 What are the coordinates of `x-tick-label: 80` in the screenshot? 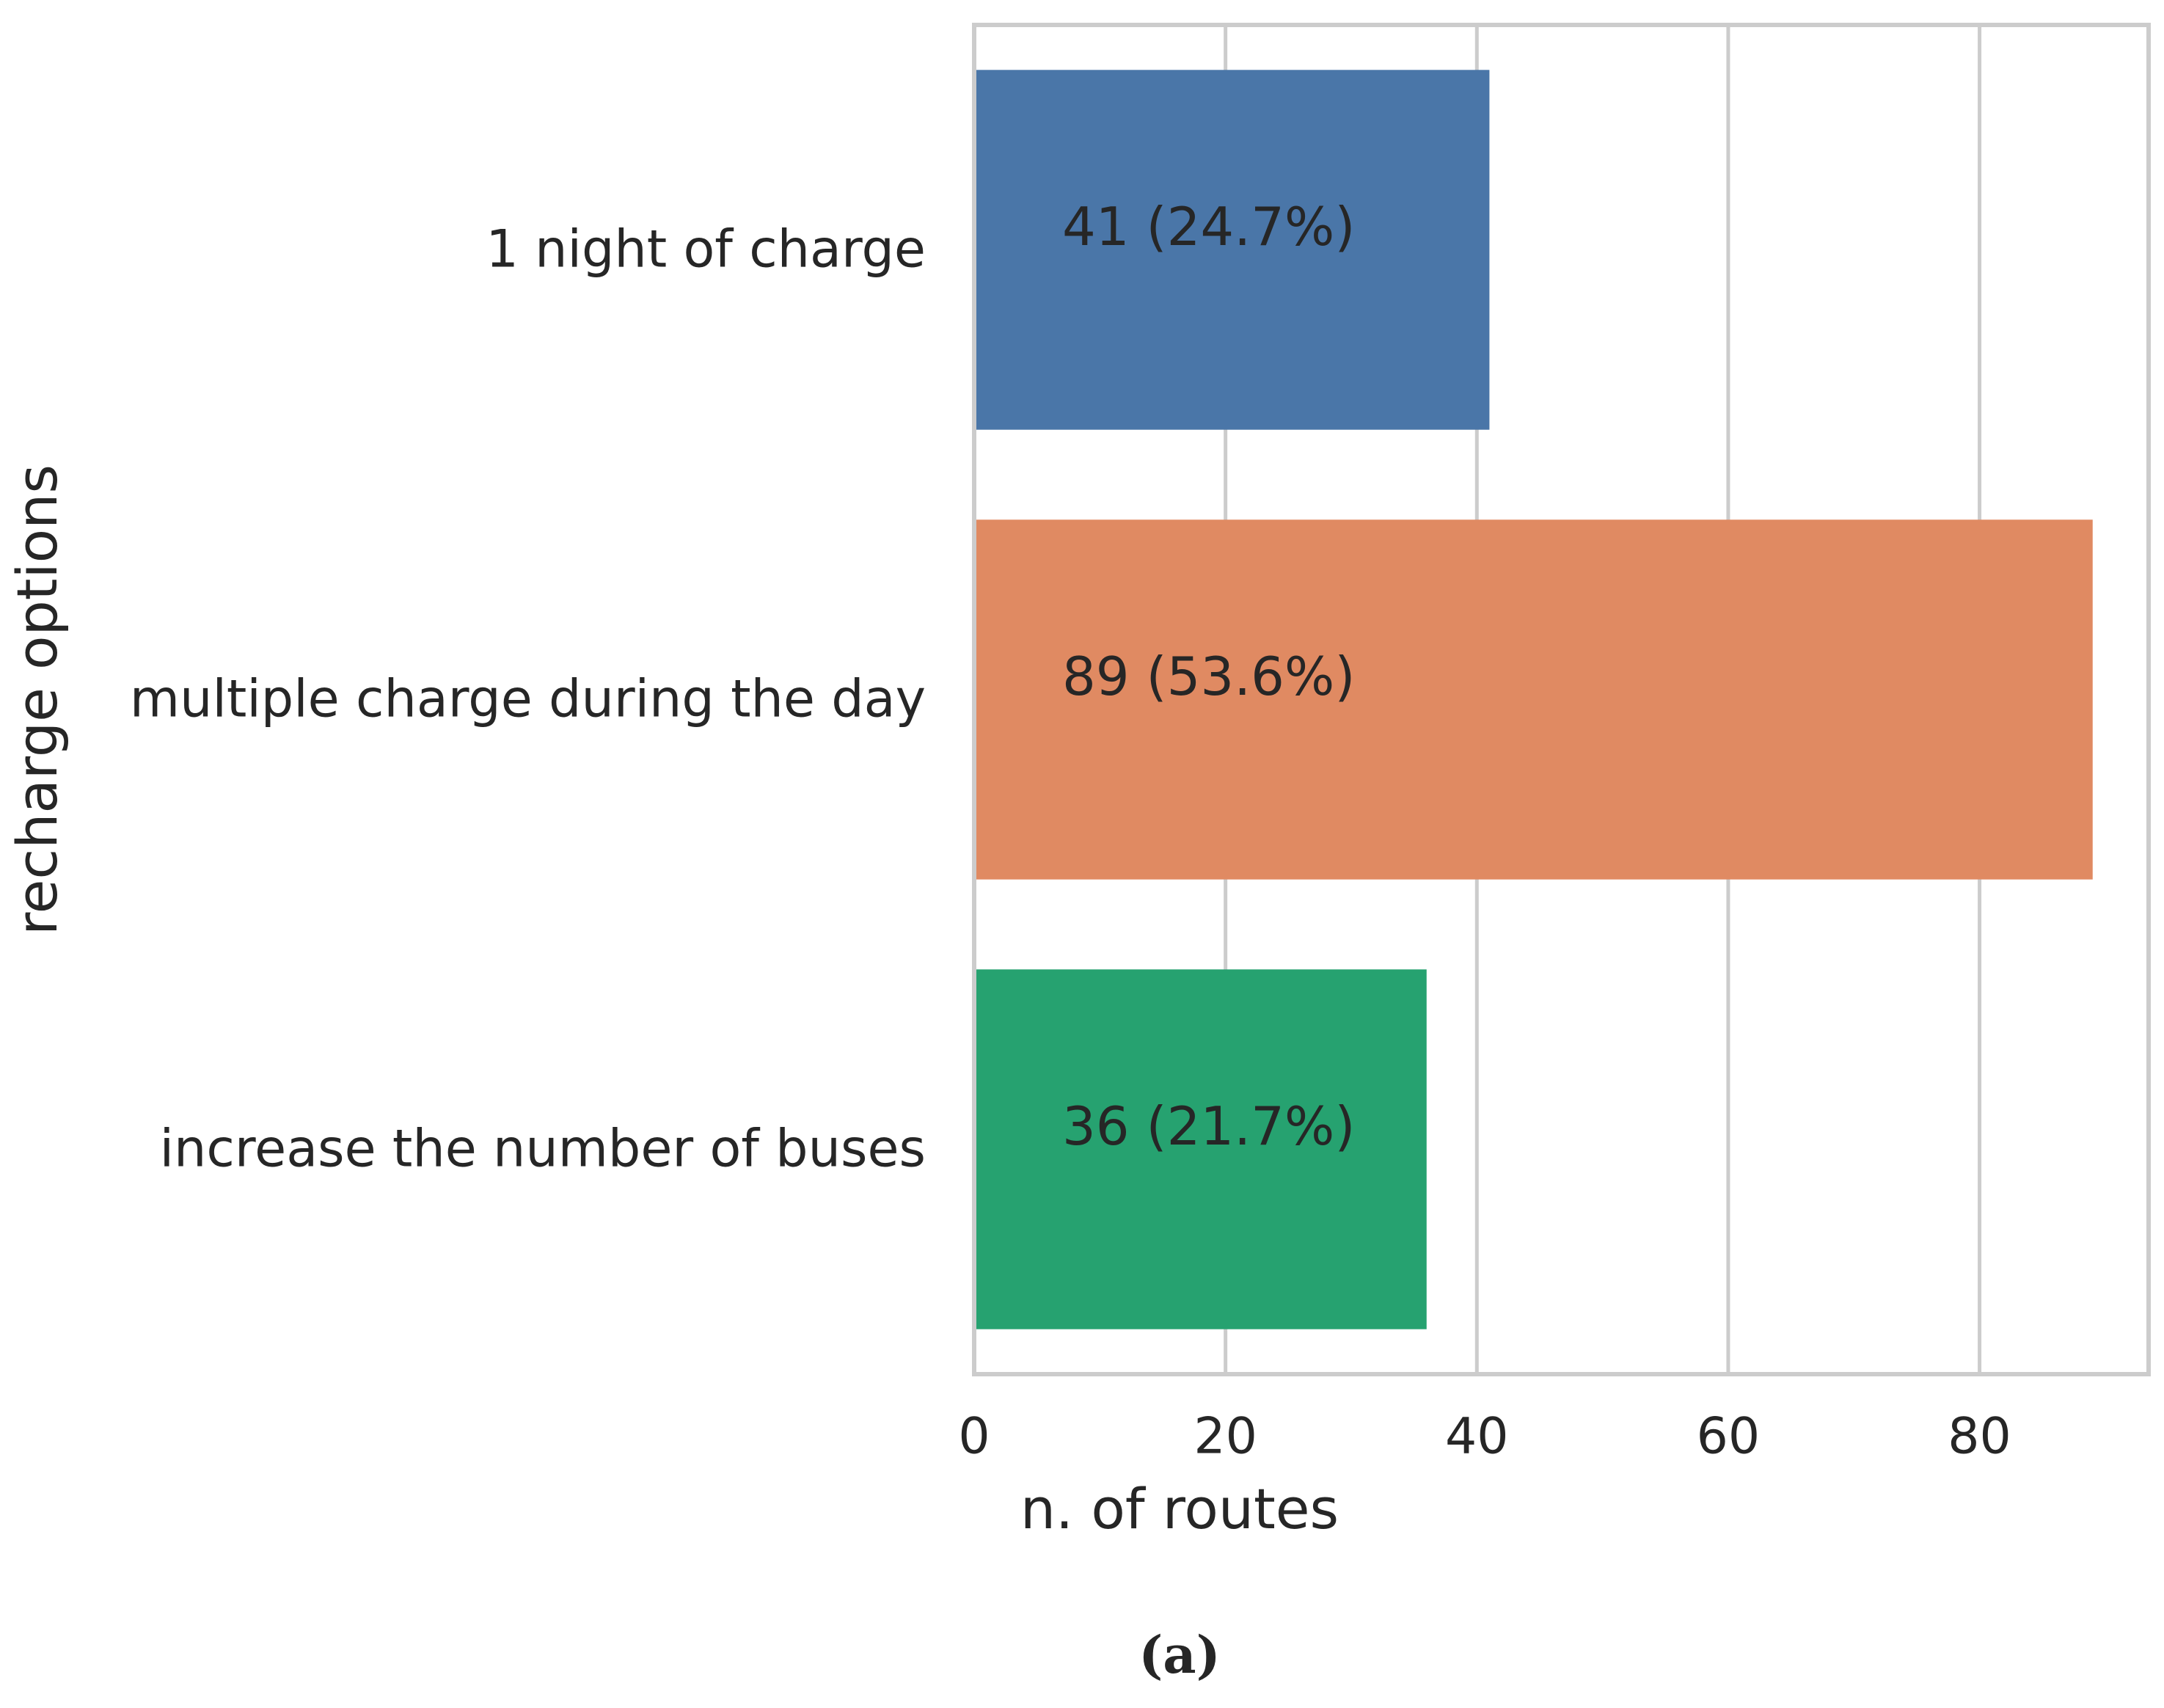 It's located at (1979, 1437).